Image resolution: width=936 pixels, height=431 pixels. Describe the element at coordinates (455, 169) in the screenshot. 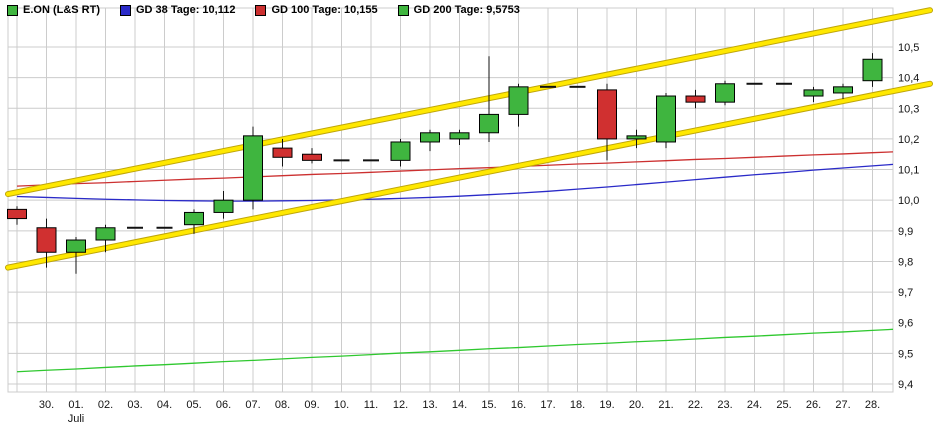

I see `ma-line-gd-100-tage` at that location.